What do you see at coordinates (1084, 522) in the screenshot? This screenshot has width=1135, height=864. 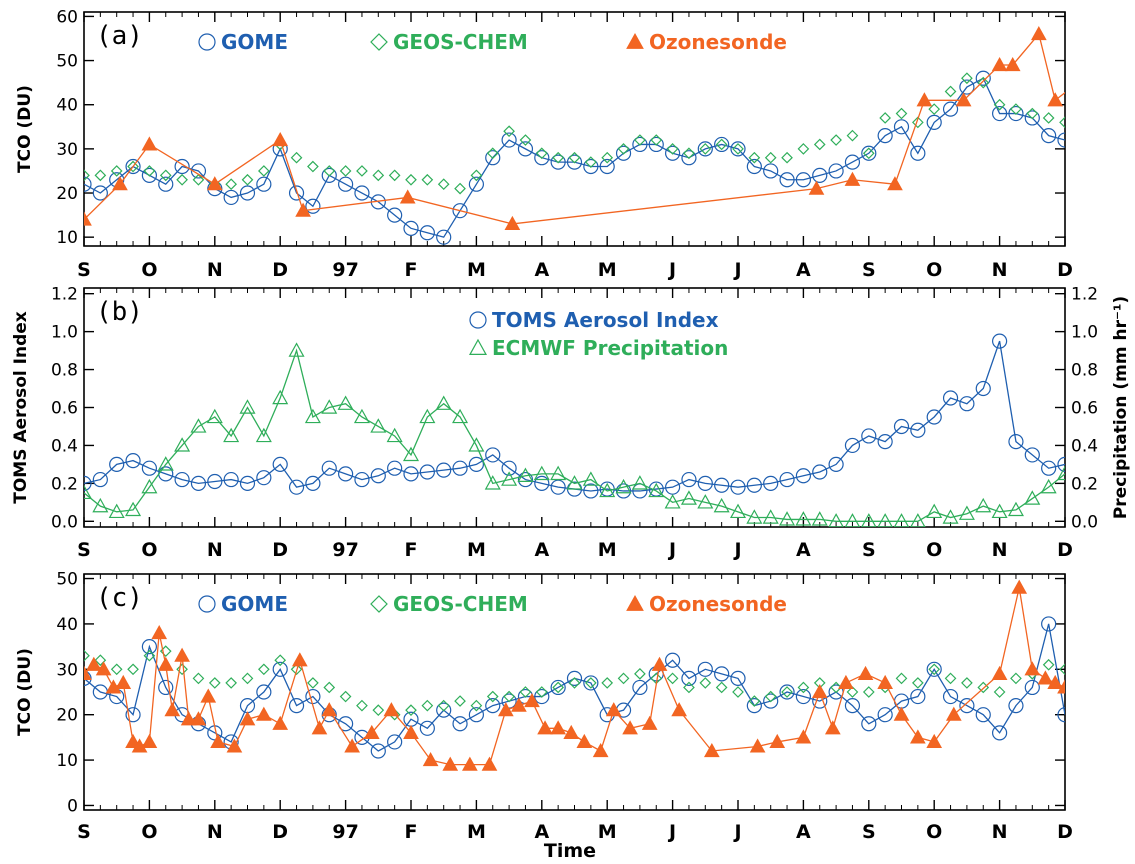 I see `y-tick-label-right: 0.0` at bounding box center [1084, 522].